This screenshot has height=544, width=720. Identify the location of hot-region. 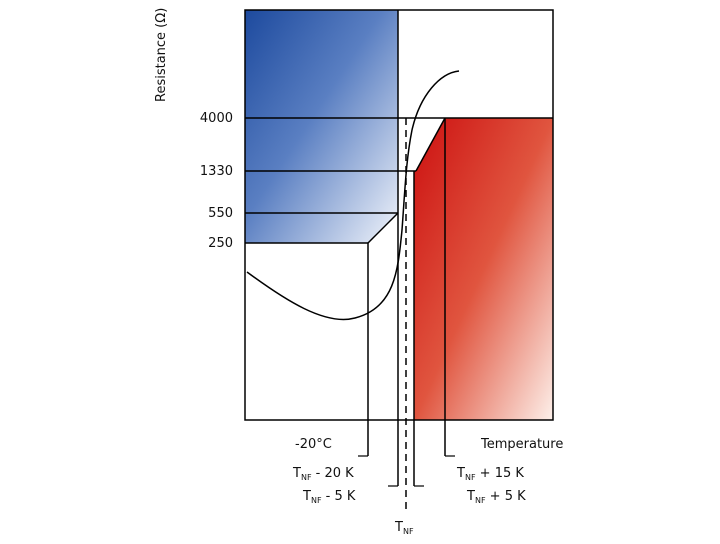
(483, 269).